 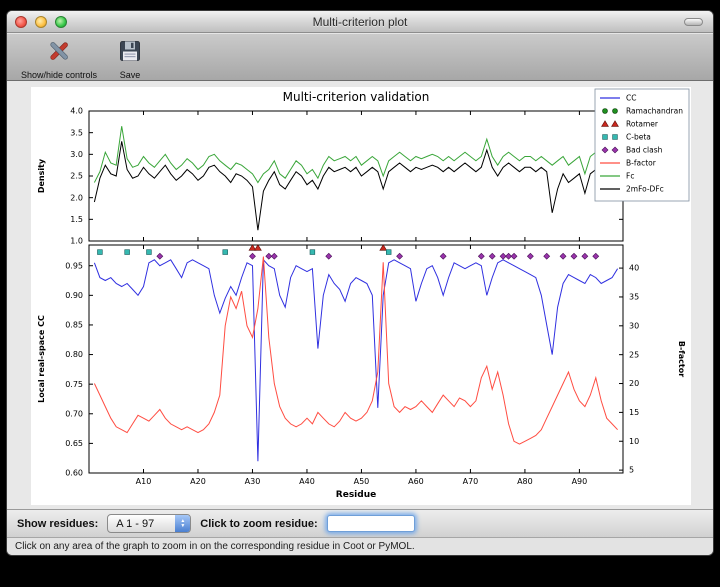 I want to click on svg-text: Ramachandran, so click(x=654, y=111).